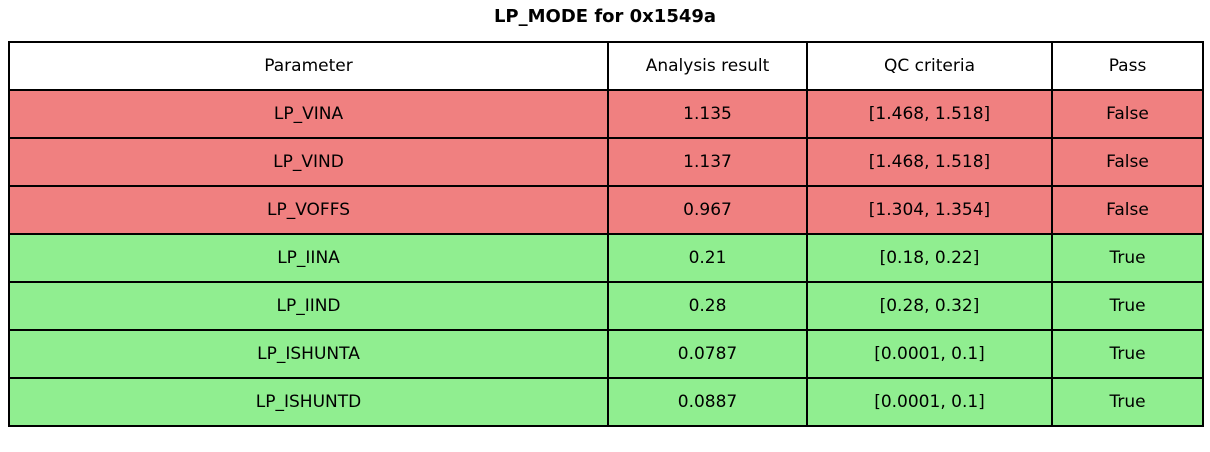 The width and height of the screenshot is (1210, 452). I want to click on qc-criteria-cell: [0.28, 0.32], so click(929, 306).